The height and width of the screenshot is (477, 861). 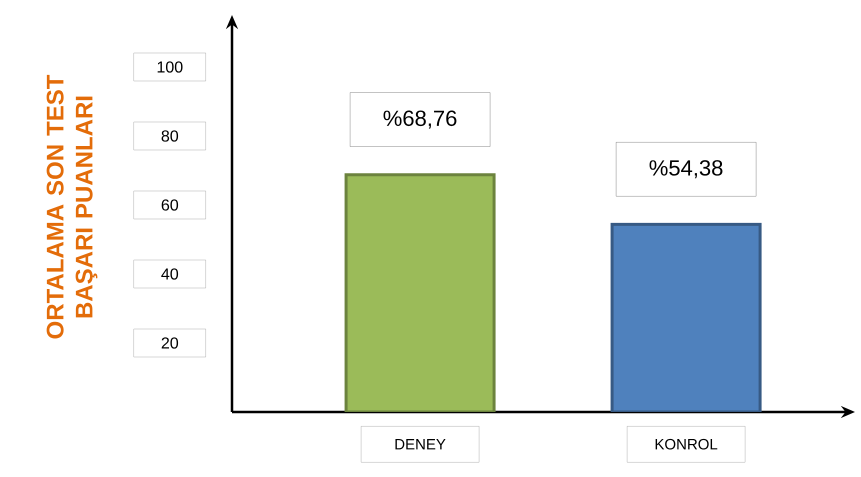 I want to click on y-tick-label: 80, so click(x=170, y=136).